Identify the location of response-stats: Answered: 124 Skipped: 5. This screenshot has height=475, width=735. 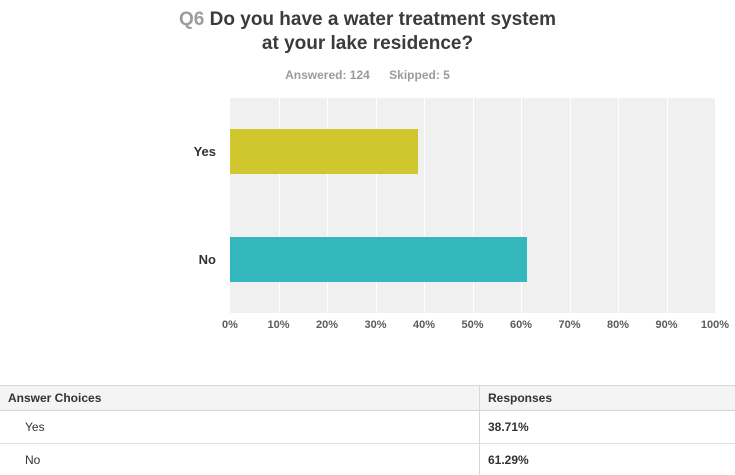
(367, 75).